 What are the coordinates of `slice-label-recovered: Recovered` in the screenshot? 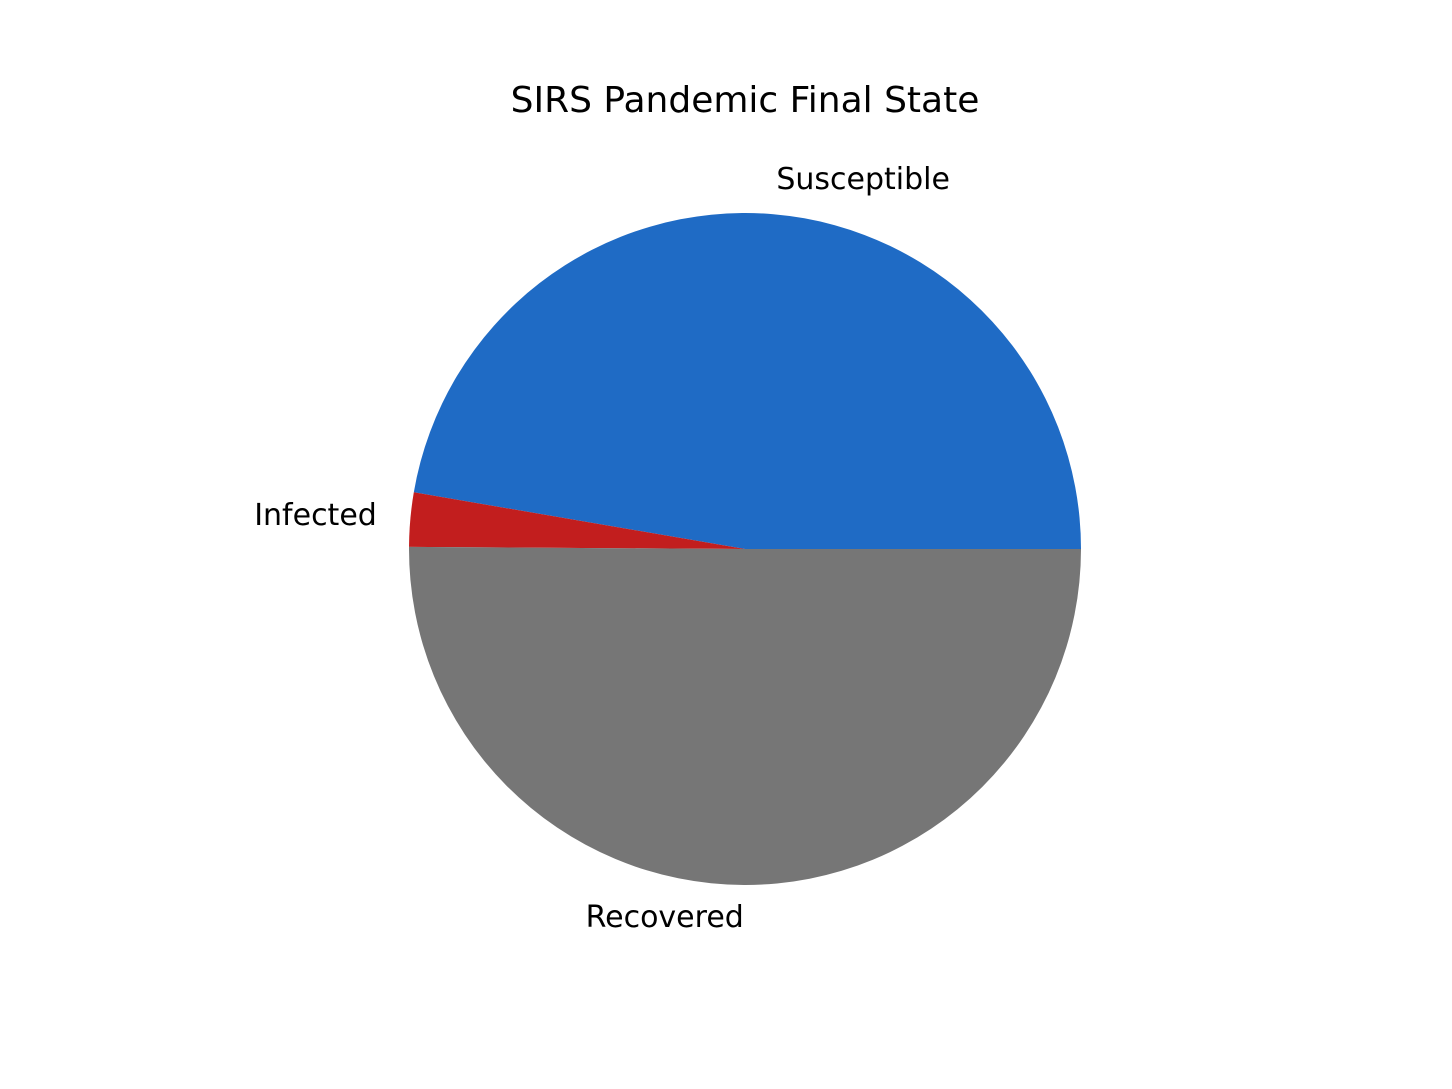 It's located at (665, 917).